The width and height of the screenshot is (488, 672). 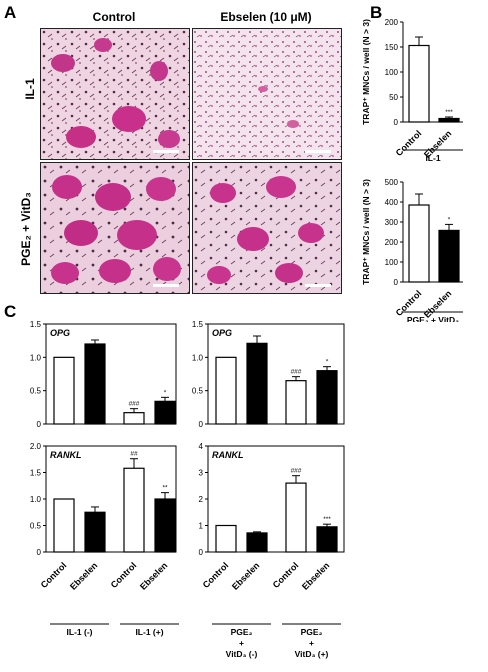 What do you see at coordinates (149, 632) in the screenshot?
I see `group-label: IL-1 (+)` at bounding box center [149, 632].